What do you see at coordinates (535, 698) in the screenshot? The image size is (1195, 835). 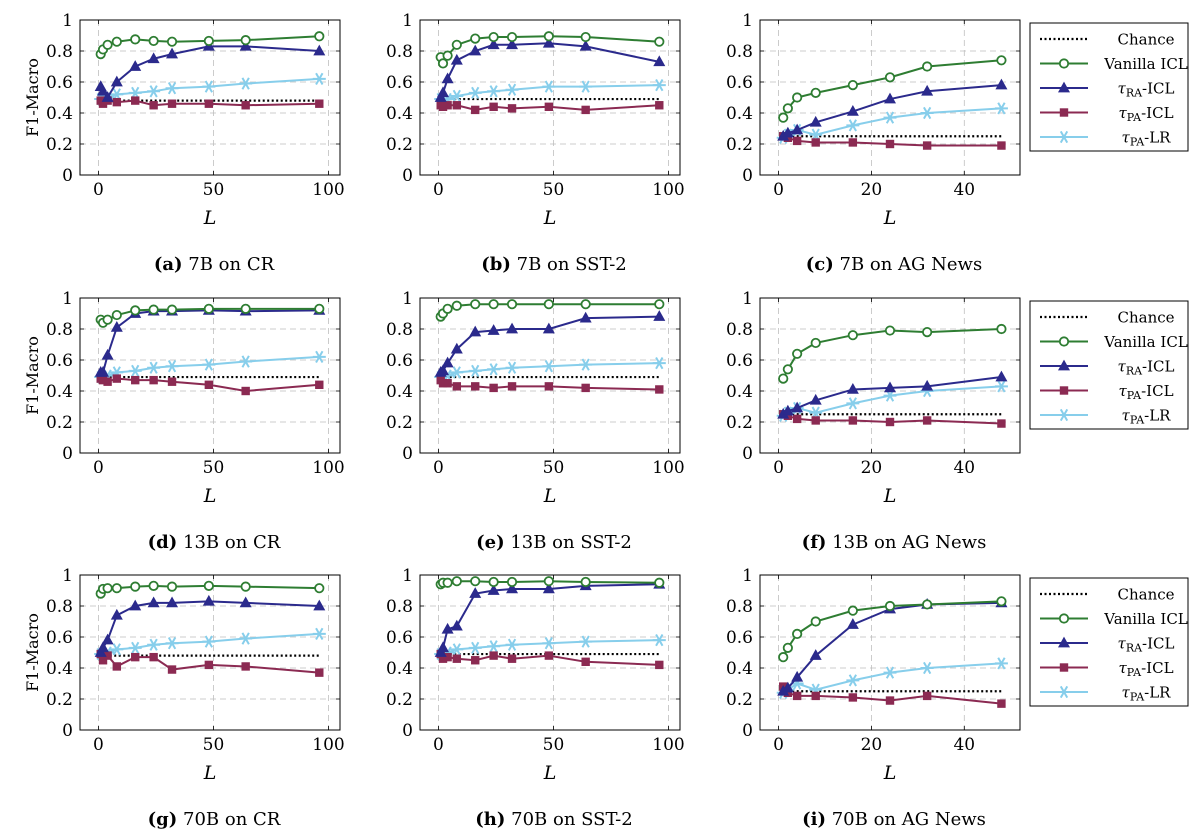 I see `panel-h: 0 50 100 0 0.2 0.4 0.6 0.8 1 L (h) 70B on SST-2` at bounding box center [535, 698].